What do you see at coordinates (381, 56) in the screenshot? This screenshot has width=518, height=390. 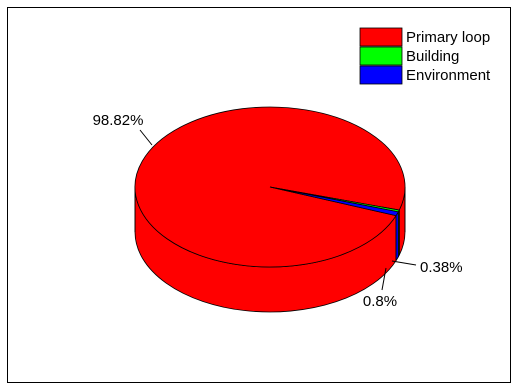 I see `legend-swatch-building` at bounding box center [381, 56].